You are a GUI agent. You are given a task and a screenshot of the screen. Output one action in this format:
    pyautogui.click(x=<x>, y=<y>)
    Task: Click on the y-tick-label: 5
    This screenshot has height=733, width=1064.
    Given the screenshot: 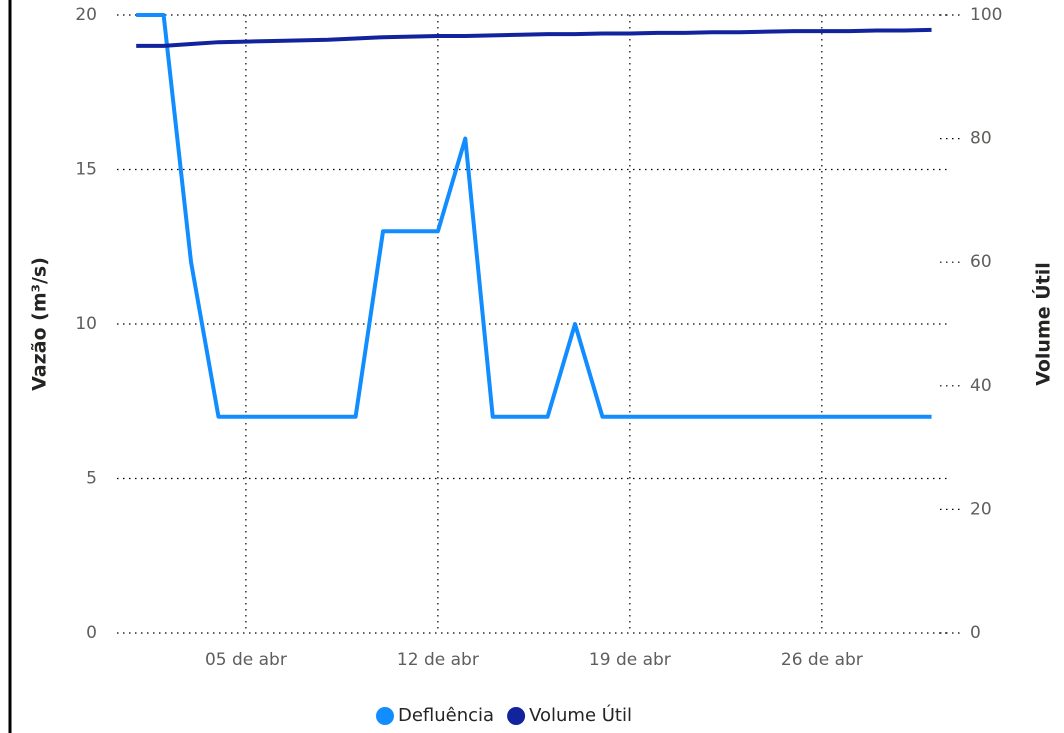 What is the action you would take?
    pyautogui.click(x=91, y=479)
    